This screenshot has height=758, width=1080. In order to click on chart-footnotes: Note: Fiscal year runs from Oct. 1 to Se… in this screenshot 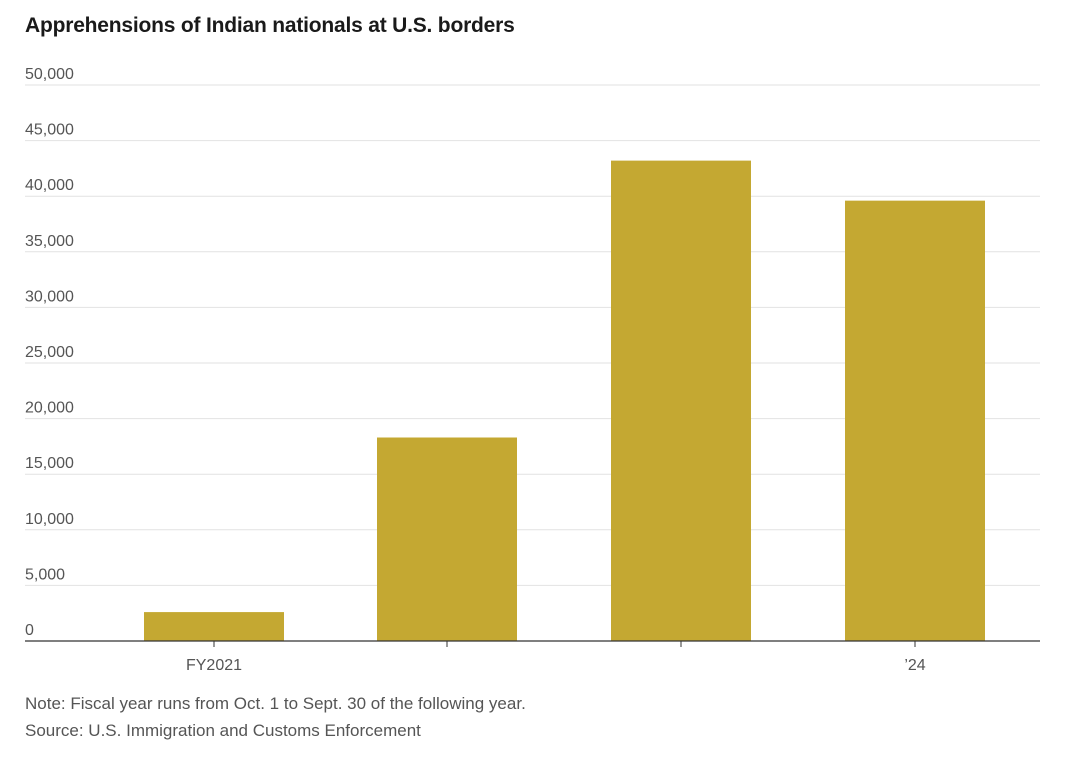, I will do `click(275, 717)`.